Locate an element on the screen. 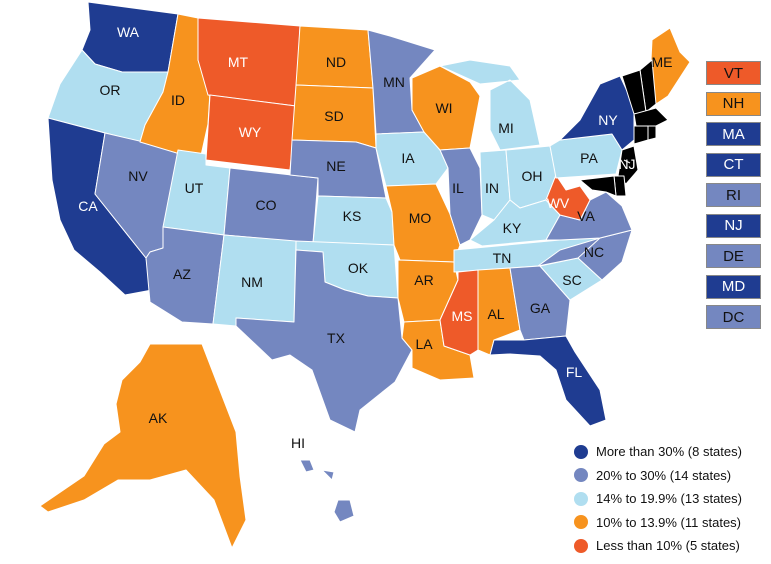 Image resolution: width=771 pixels, height=564 pixels. state-label-GA: GA is located at coordinates (540, 308).